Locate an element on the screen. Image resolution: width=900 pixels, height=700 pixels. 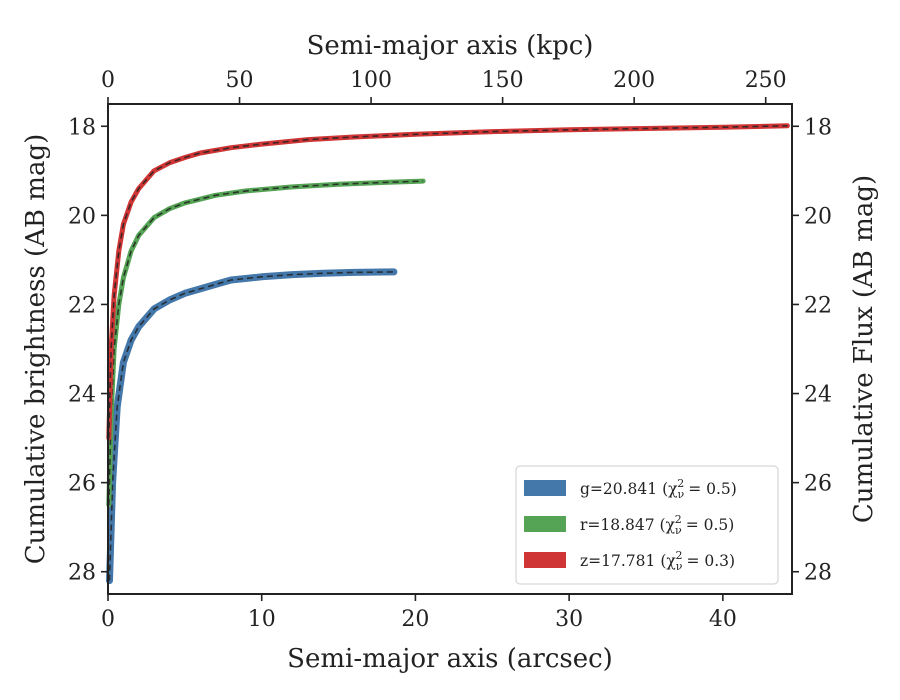
top-x-tick-label: 50 is located at coordinates (240, 80).